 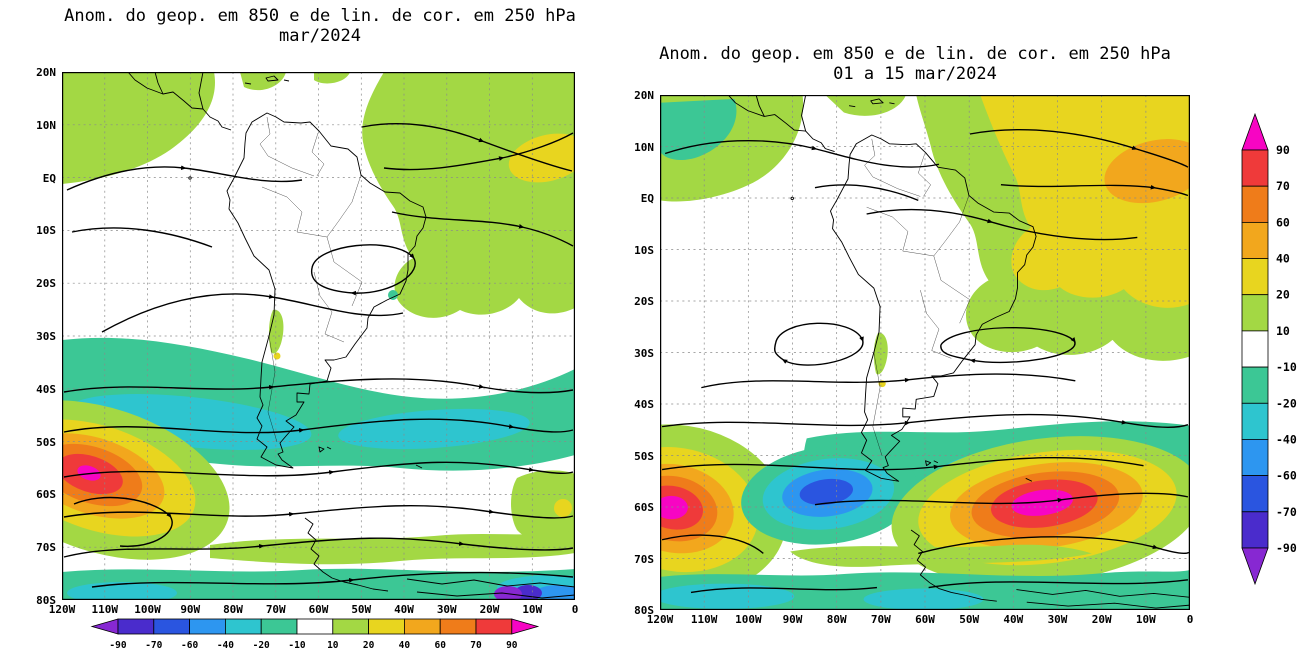 I want to click on right-map-subtitle: 01 a 15 mar/2024, so click(x=915, y=74).